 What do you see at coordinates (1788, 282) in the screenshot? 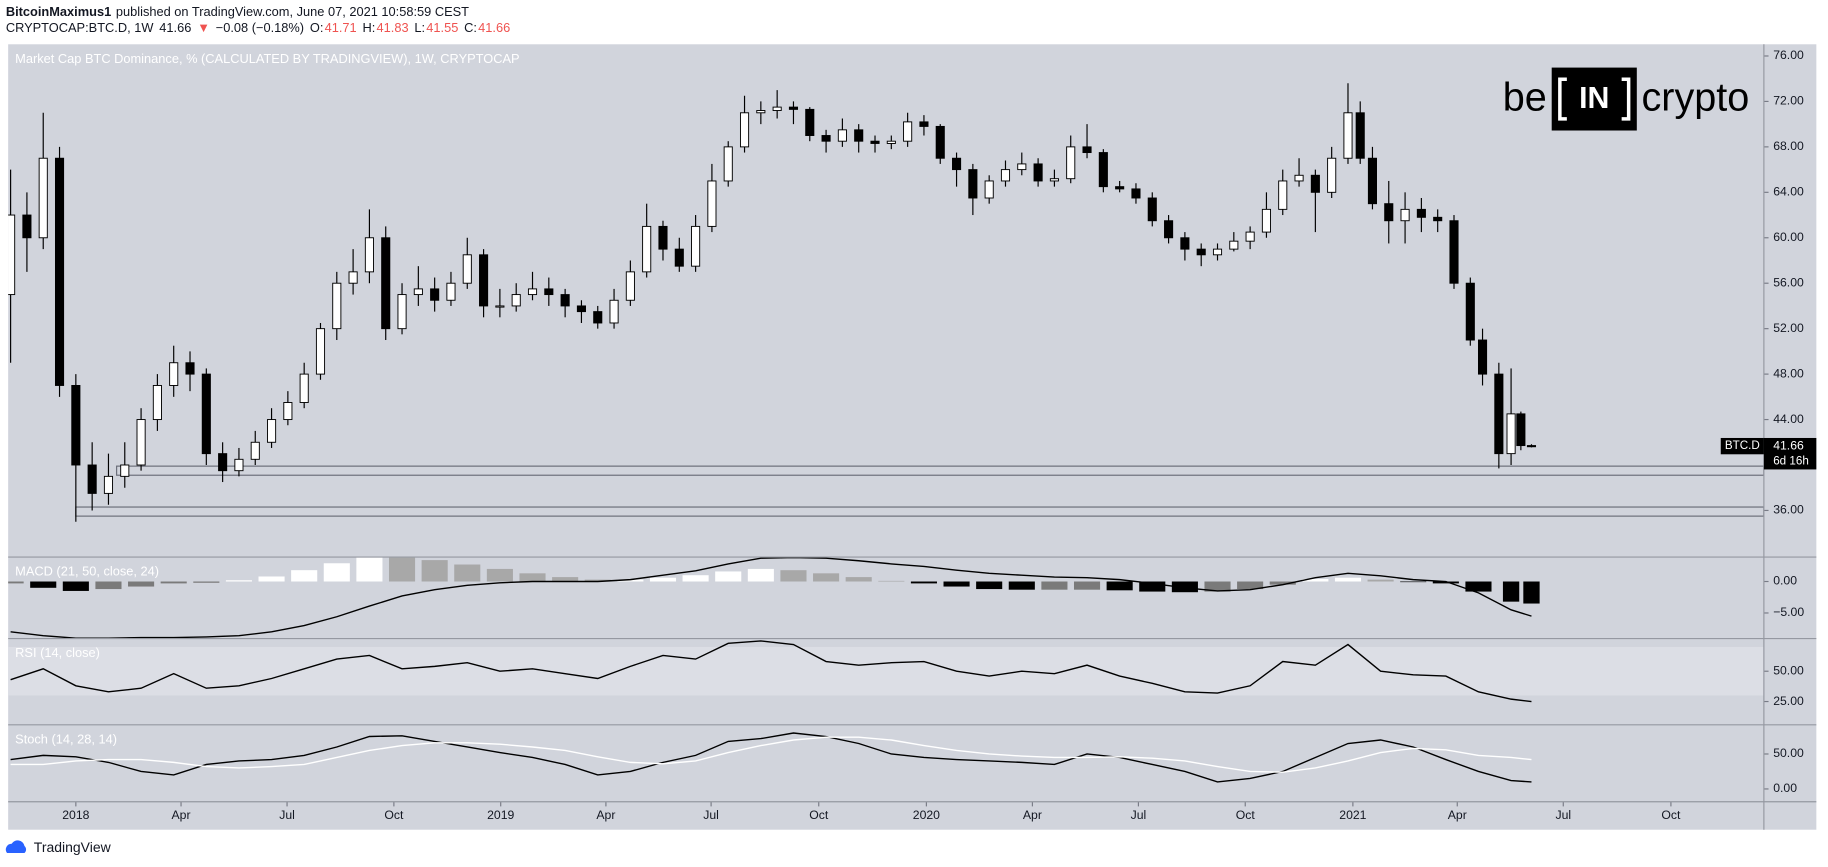
I see `y-tick-label: 56.00` at bounding box center [1788, 282].